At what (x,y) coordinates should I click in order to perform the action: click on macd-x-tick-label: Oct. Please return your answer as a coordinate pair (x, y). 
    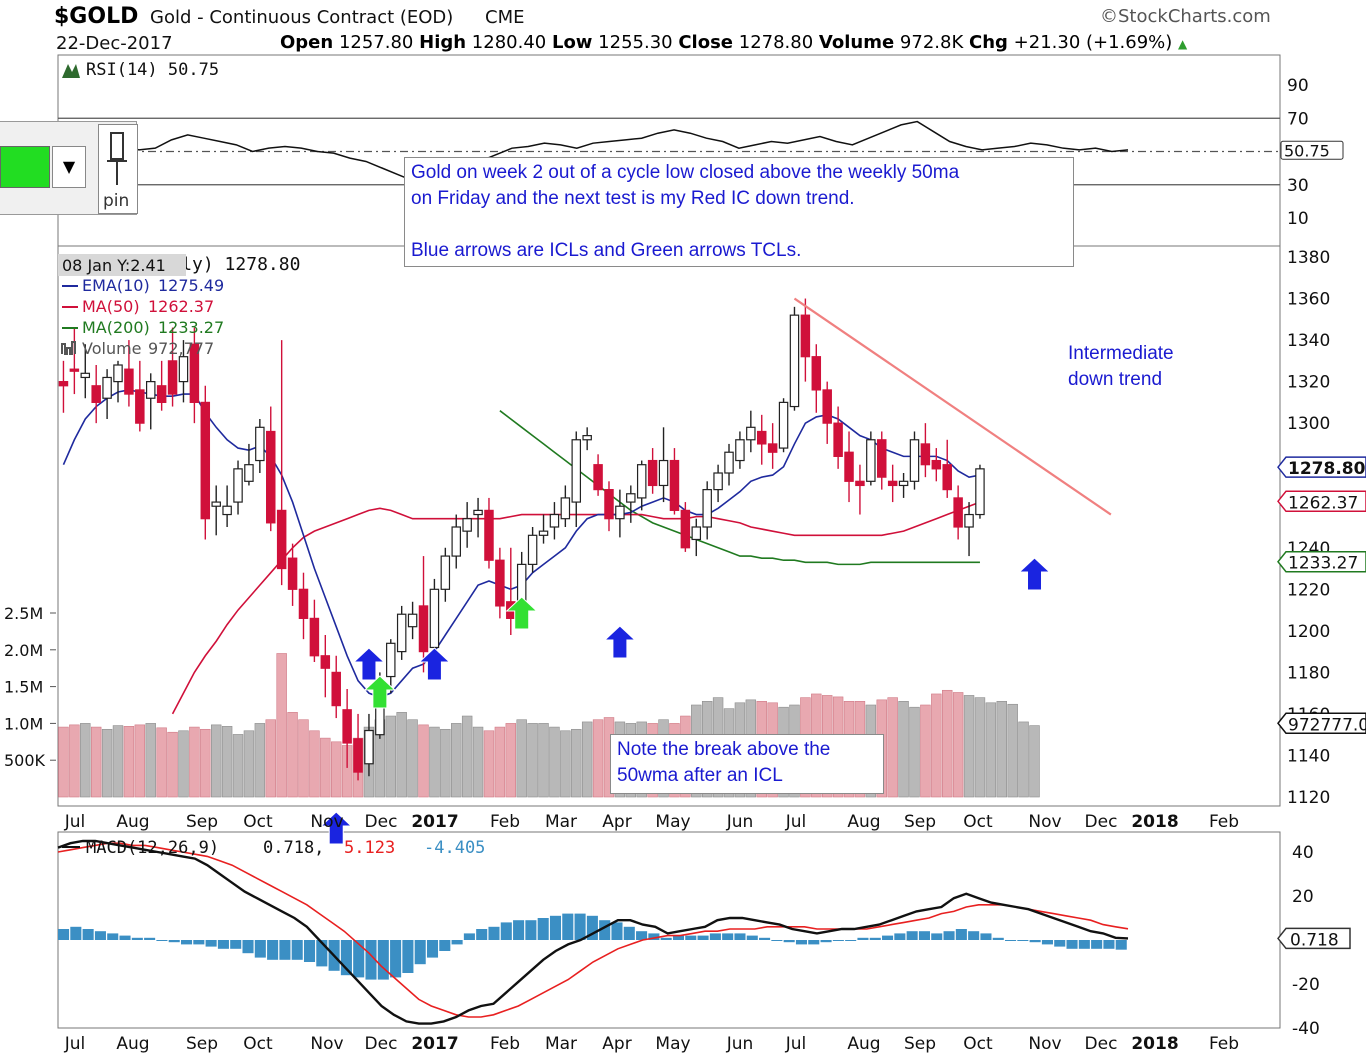
    Looking at the image, I should click on (978, 1044).